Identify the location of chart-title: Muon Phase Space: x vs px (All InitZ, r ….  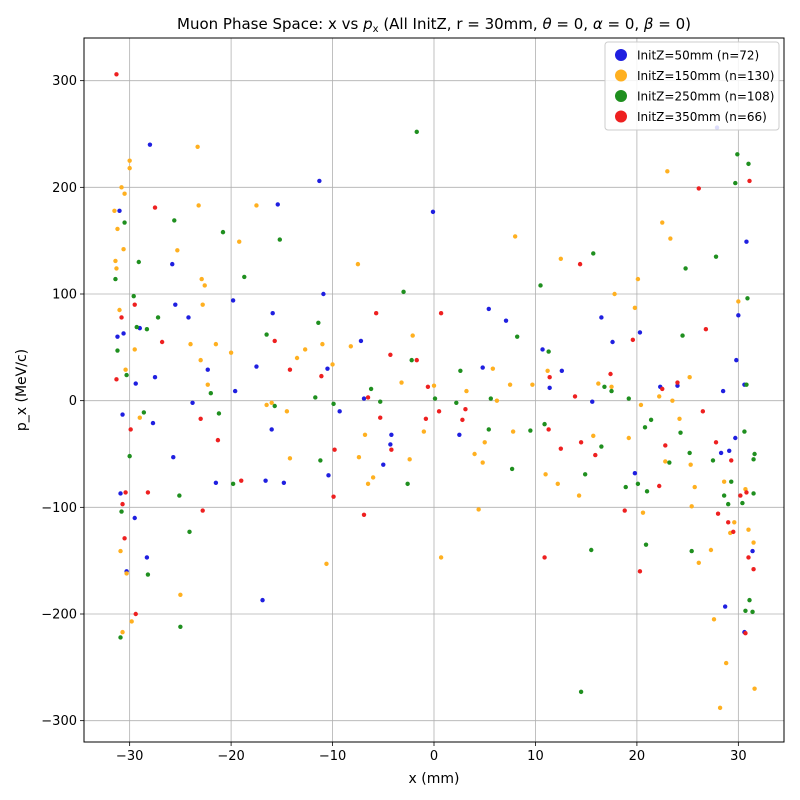
(434, 25).